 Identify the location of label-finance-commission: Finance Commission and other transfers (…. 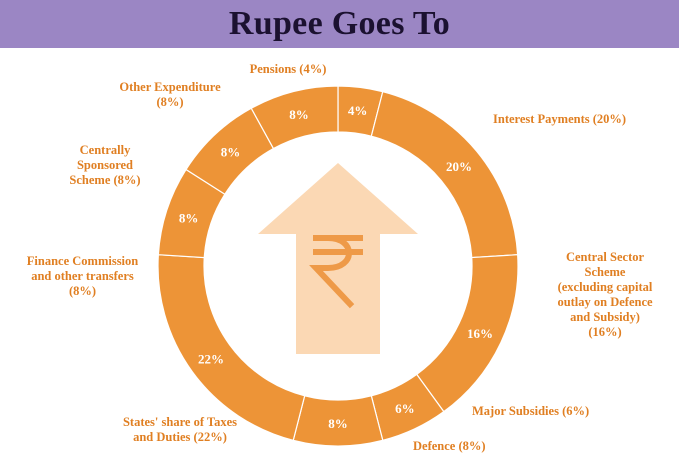
(82, 276).